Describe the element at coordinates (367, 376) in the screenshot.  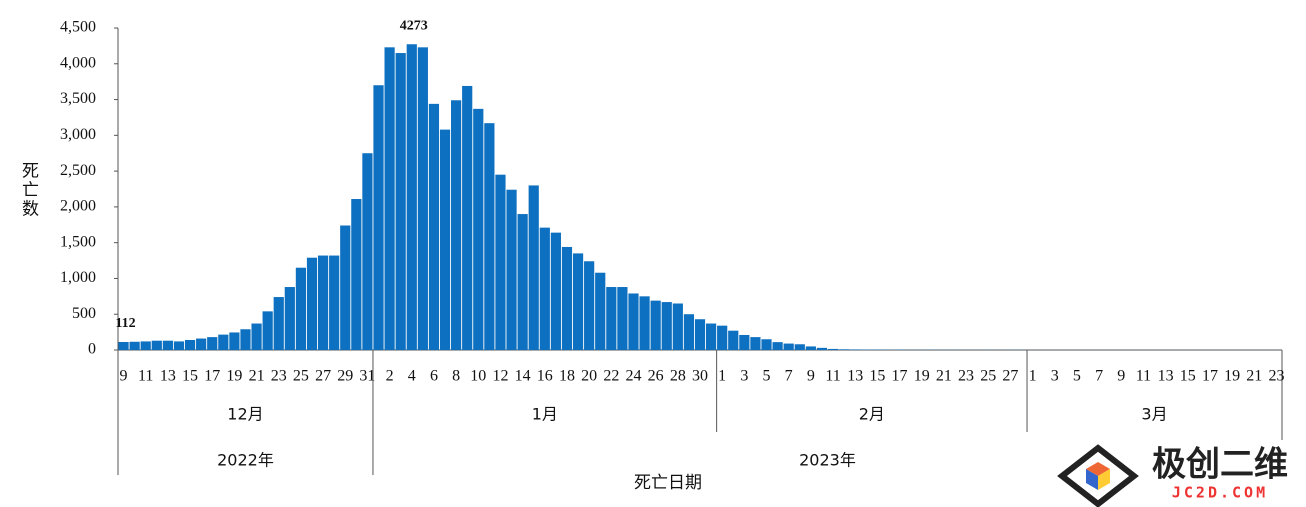
I see `x-tick-label: 31` at that location.